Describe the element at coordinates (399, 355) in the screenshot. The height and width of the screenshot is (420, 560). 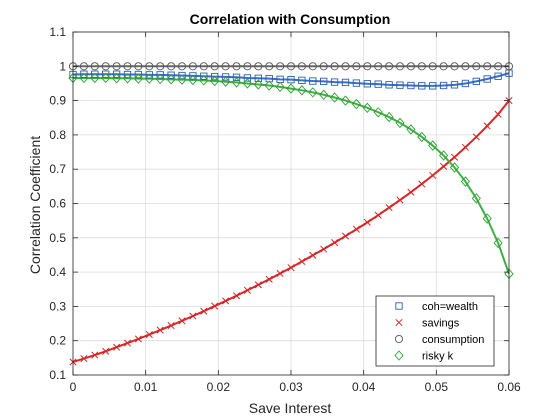
I see `legend-marker-risky-k` at that location.